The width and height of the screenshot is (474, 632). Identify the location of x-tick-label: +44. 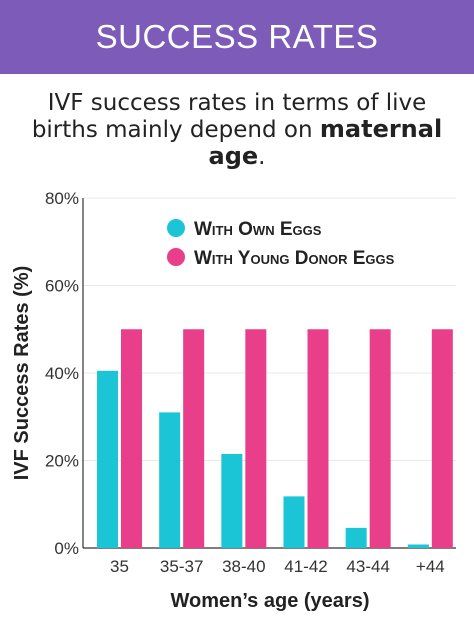
(430, 566).